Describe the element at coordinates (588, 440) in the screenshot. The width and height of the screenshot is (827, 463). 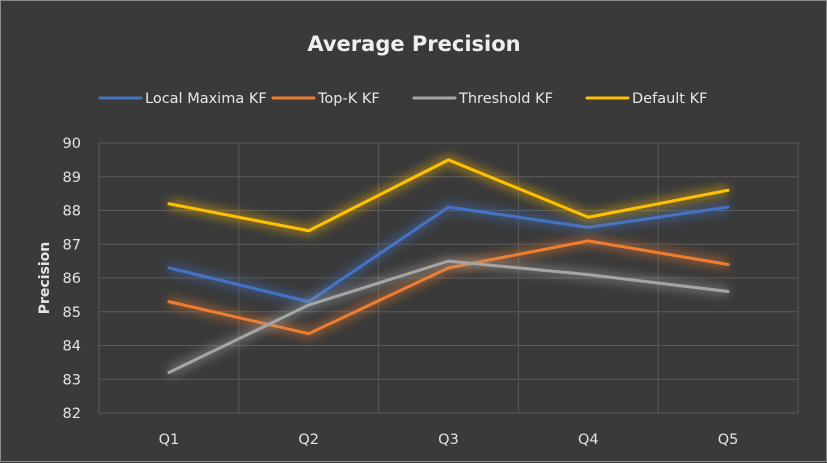
I see `x-tick-label: Q4` at that location.